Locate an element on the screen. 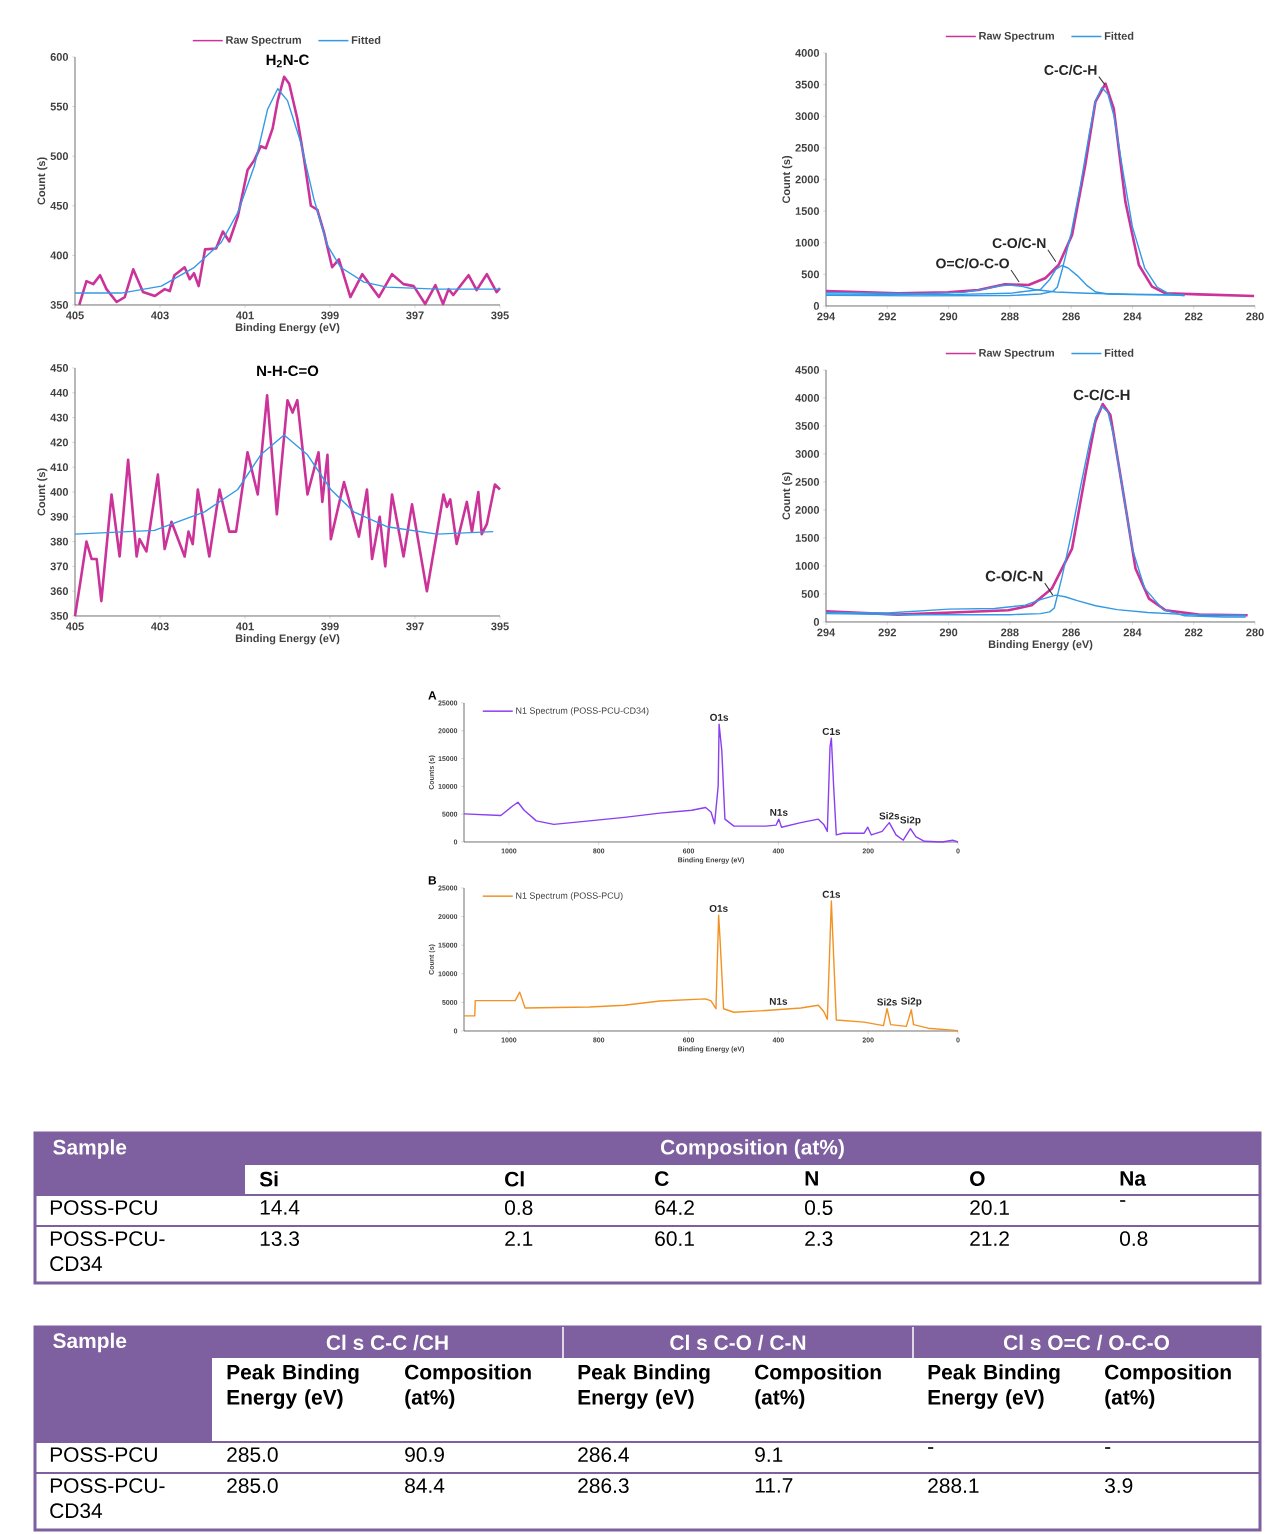  text: 288.1 is located at coordinates (953, 1486).